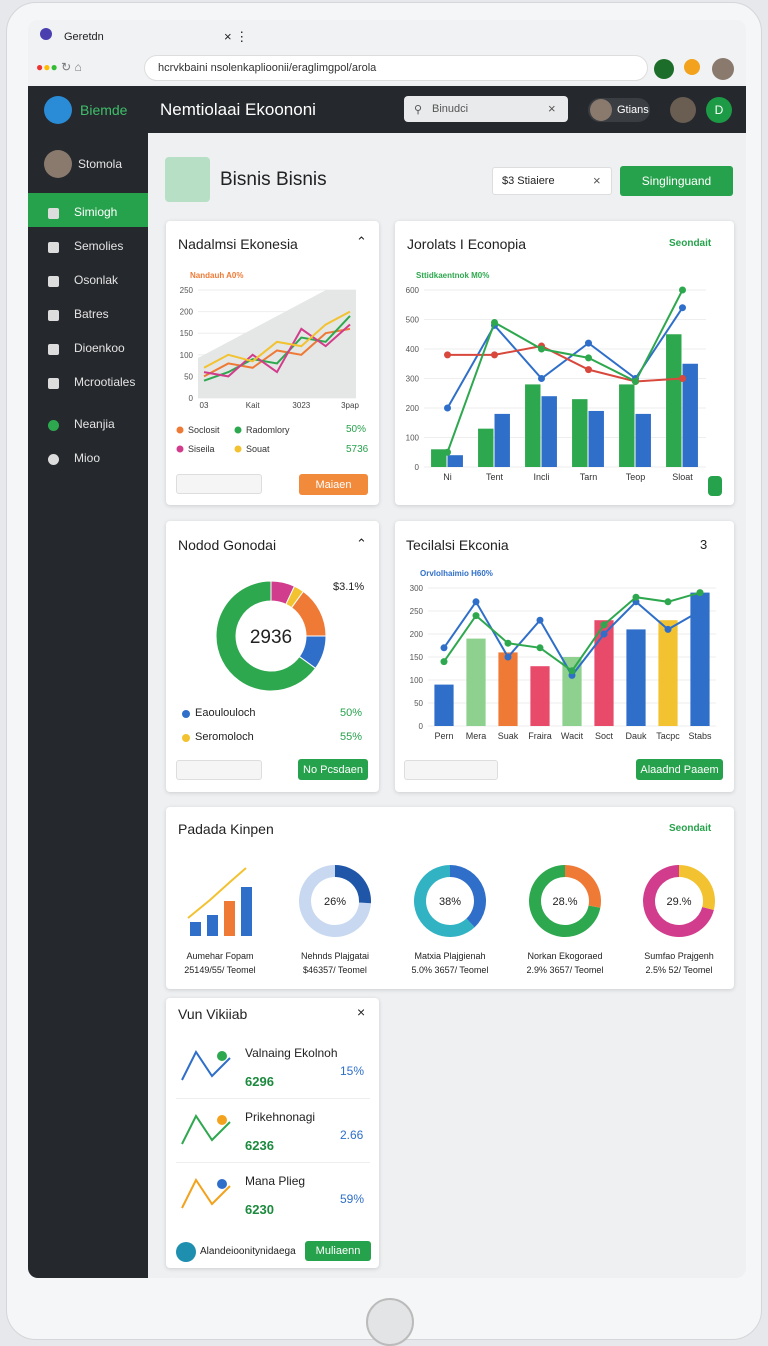  Describe the element at coordinates (248, 1251) in the screenshot. I see `footer-text: Alandeioonitynidaega` at that location.